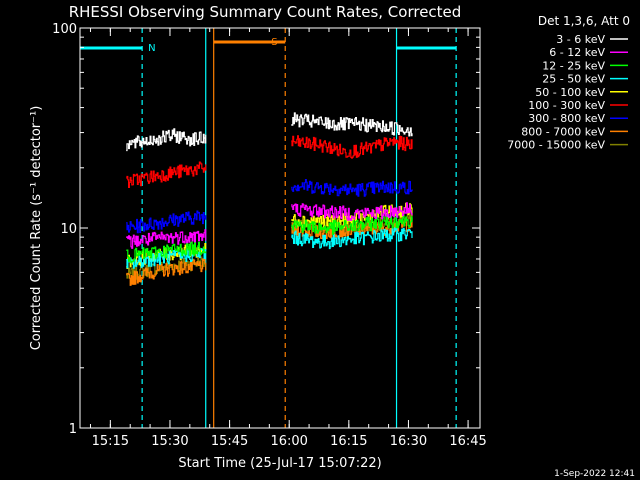 The image size is (640, 480). What do you see at coordinates (288, 441) in the screenshot?
I see `x-tick-label: 16:00` at bounding box center [288, 441].